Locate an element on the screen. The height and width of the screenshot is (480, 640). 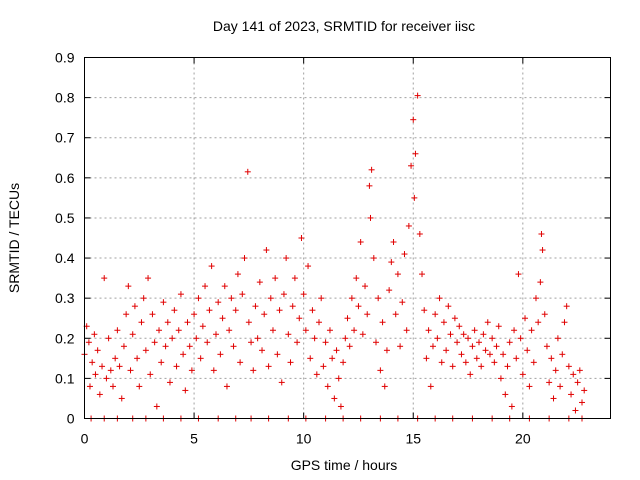
y-tick-label: 0.9 is located at coordinates (65, 58).